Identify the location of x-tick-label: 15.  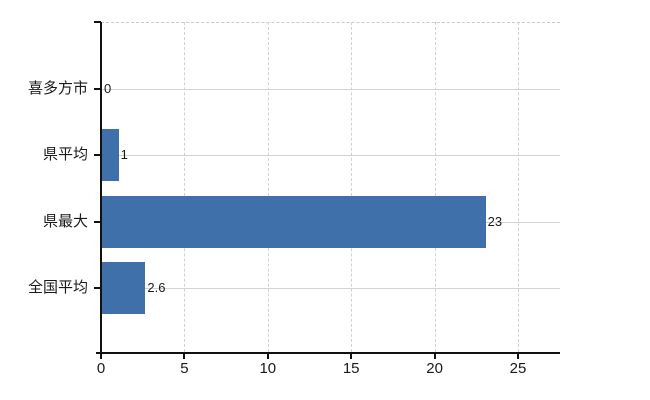
(351, 368).